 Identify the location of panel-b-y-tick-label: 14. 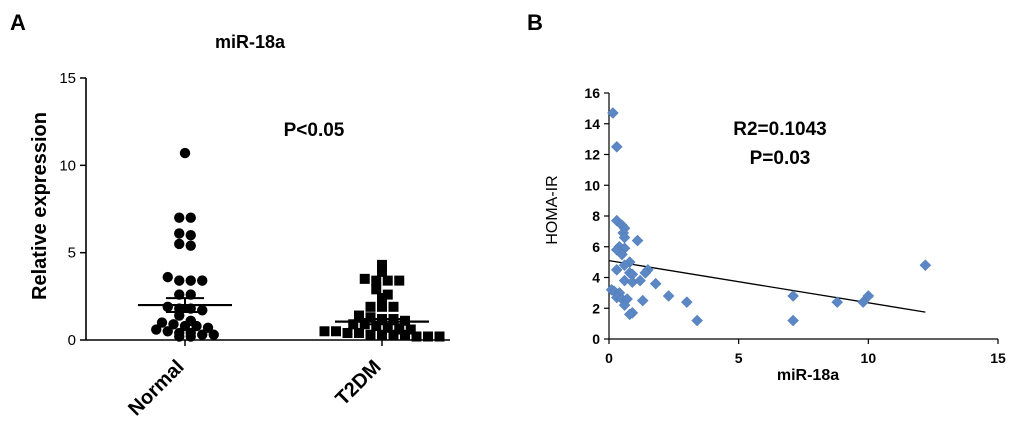
(592, 124).